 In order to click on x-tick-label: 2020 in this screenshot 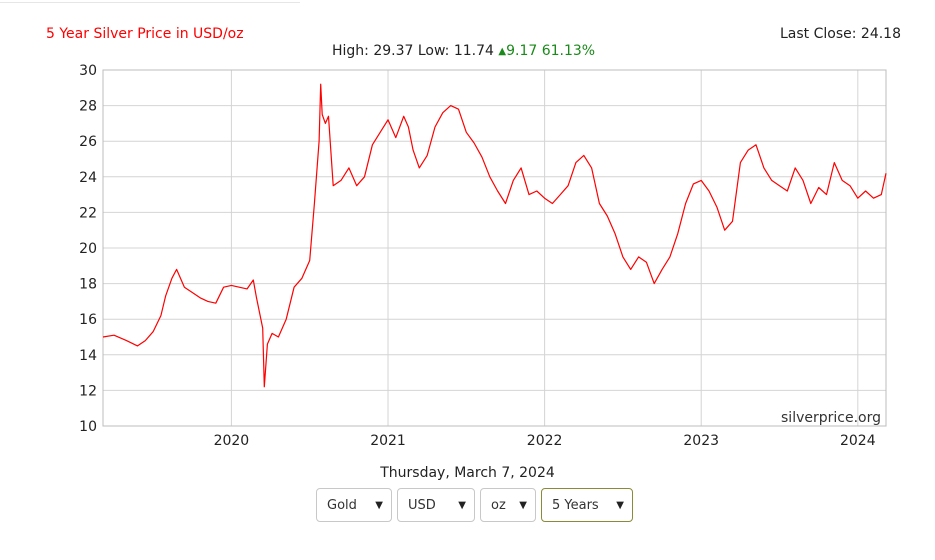, I will do `click(232, 441)`.